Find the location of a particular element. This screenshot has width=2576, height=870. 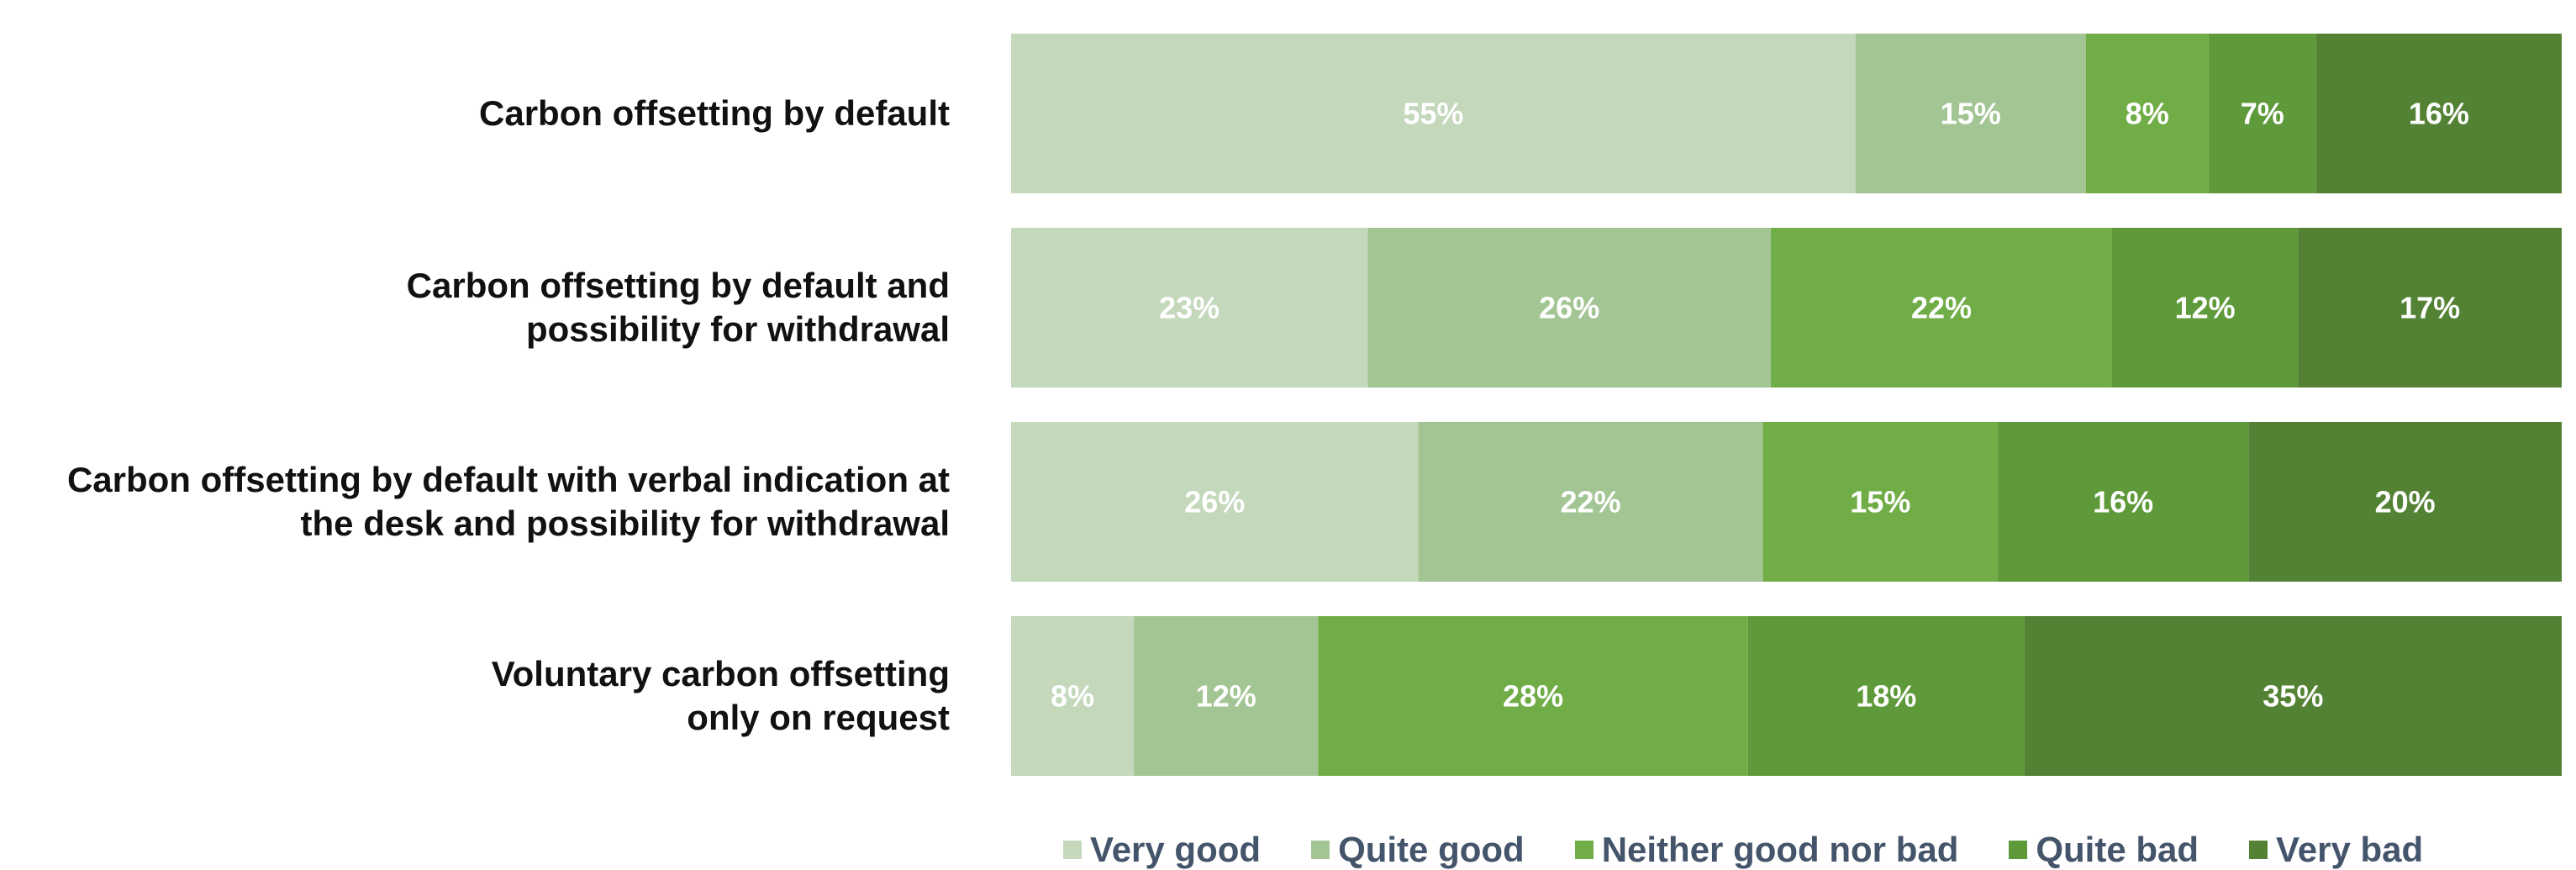

data-label: 55% is located at coordinates (1433, 114).